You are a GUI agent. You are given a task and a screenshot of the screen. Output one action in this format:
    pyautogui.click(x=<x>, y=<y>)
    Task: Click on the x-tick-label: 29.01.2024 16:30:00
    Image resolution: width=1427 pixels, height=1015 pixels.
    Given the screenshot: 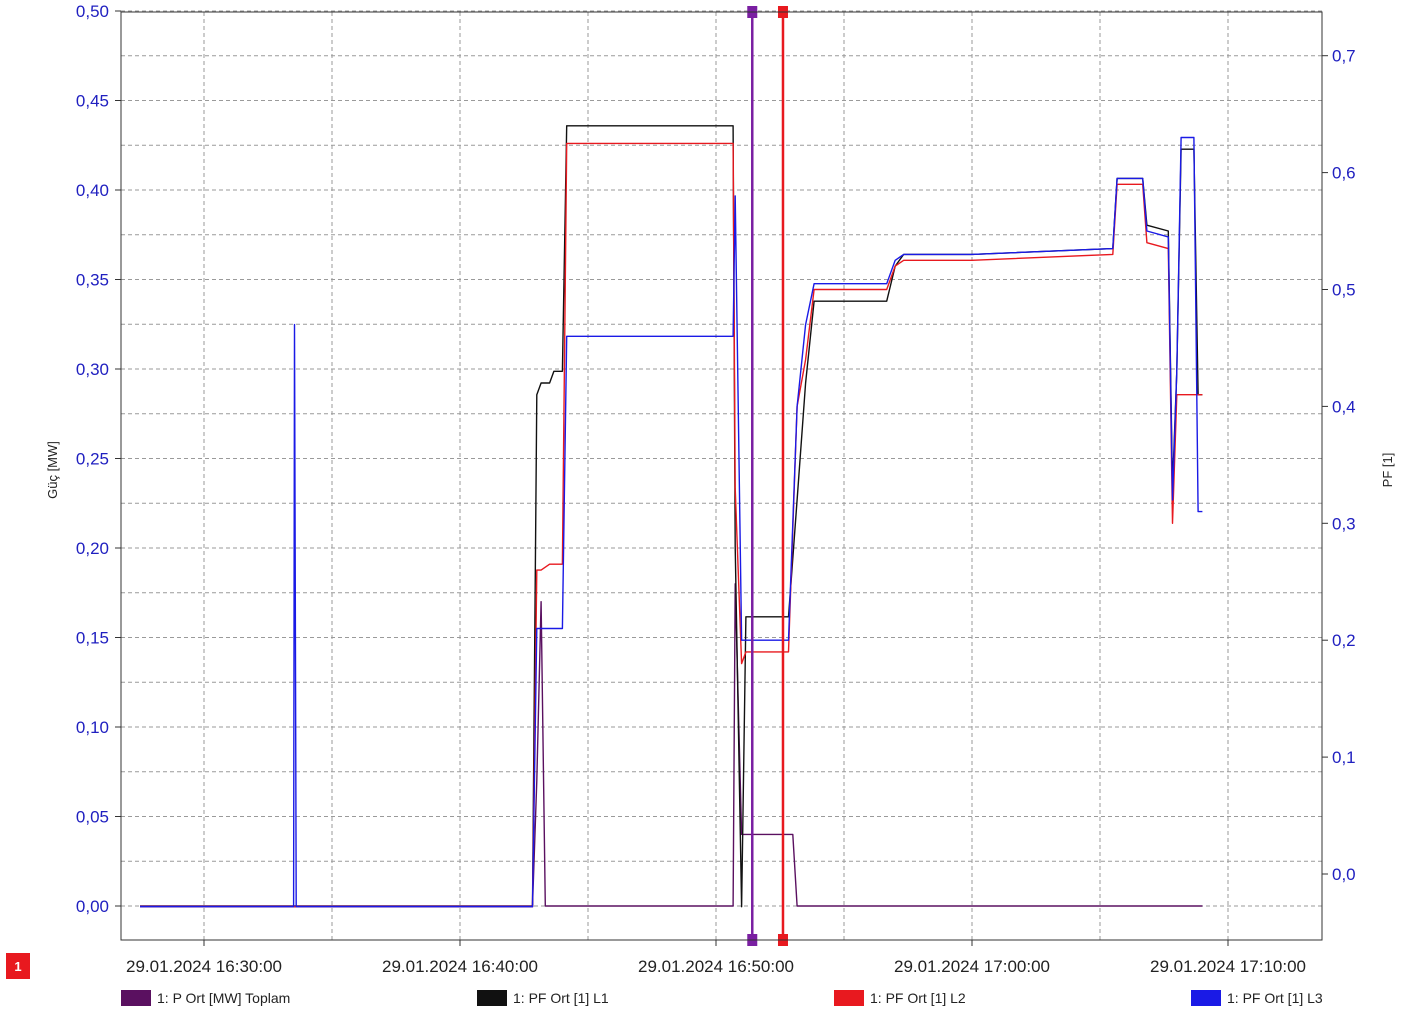 What is the action you would take?
    pyautogui.click(x=204, y=966)
    